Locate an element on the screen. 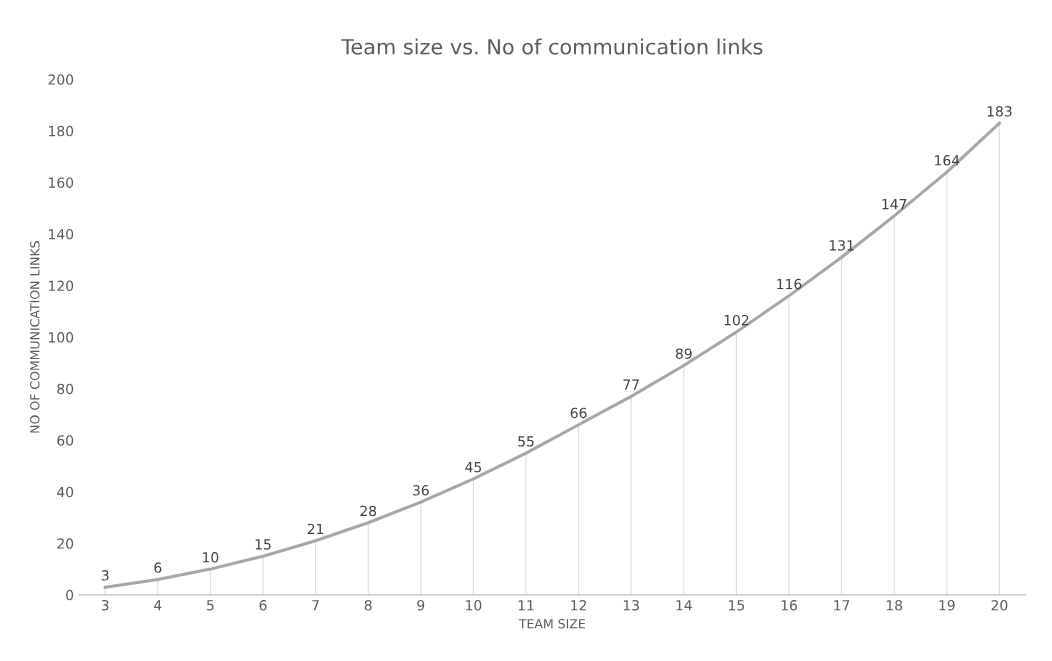 The height and width of the screenshot is (661, 1052). y-tick-label: 160 is located at coordinates (61, 182).